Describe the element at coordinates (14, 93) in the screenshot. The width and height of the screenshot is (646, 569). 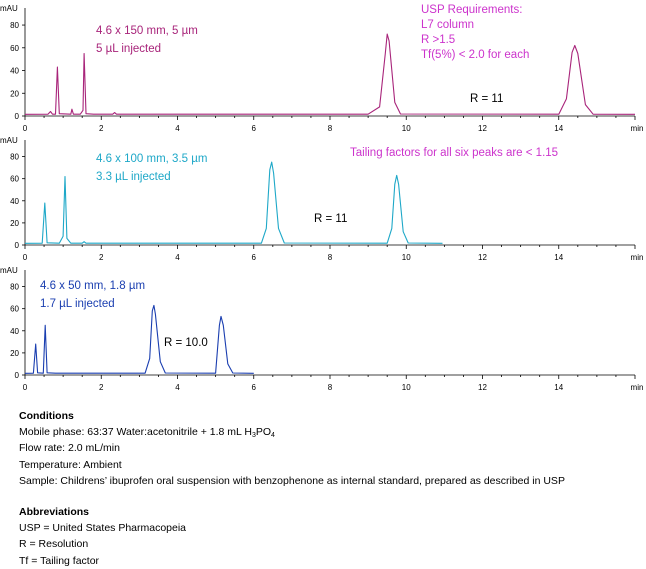
I see `panel-150mm-y-tick-label: 20` at that location.